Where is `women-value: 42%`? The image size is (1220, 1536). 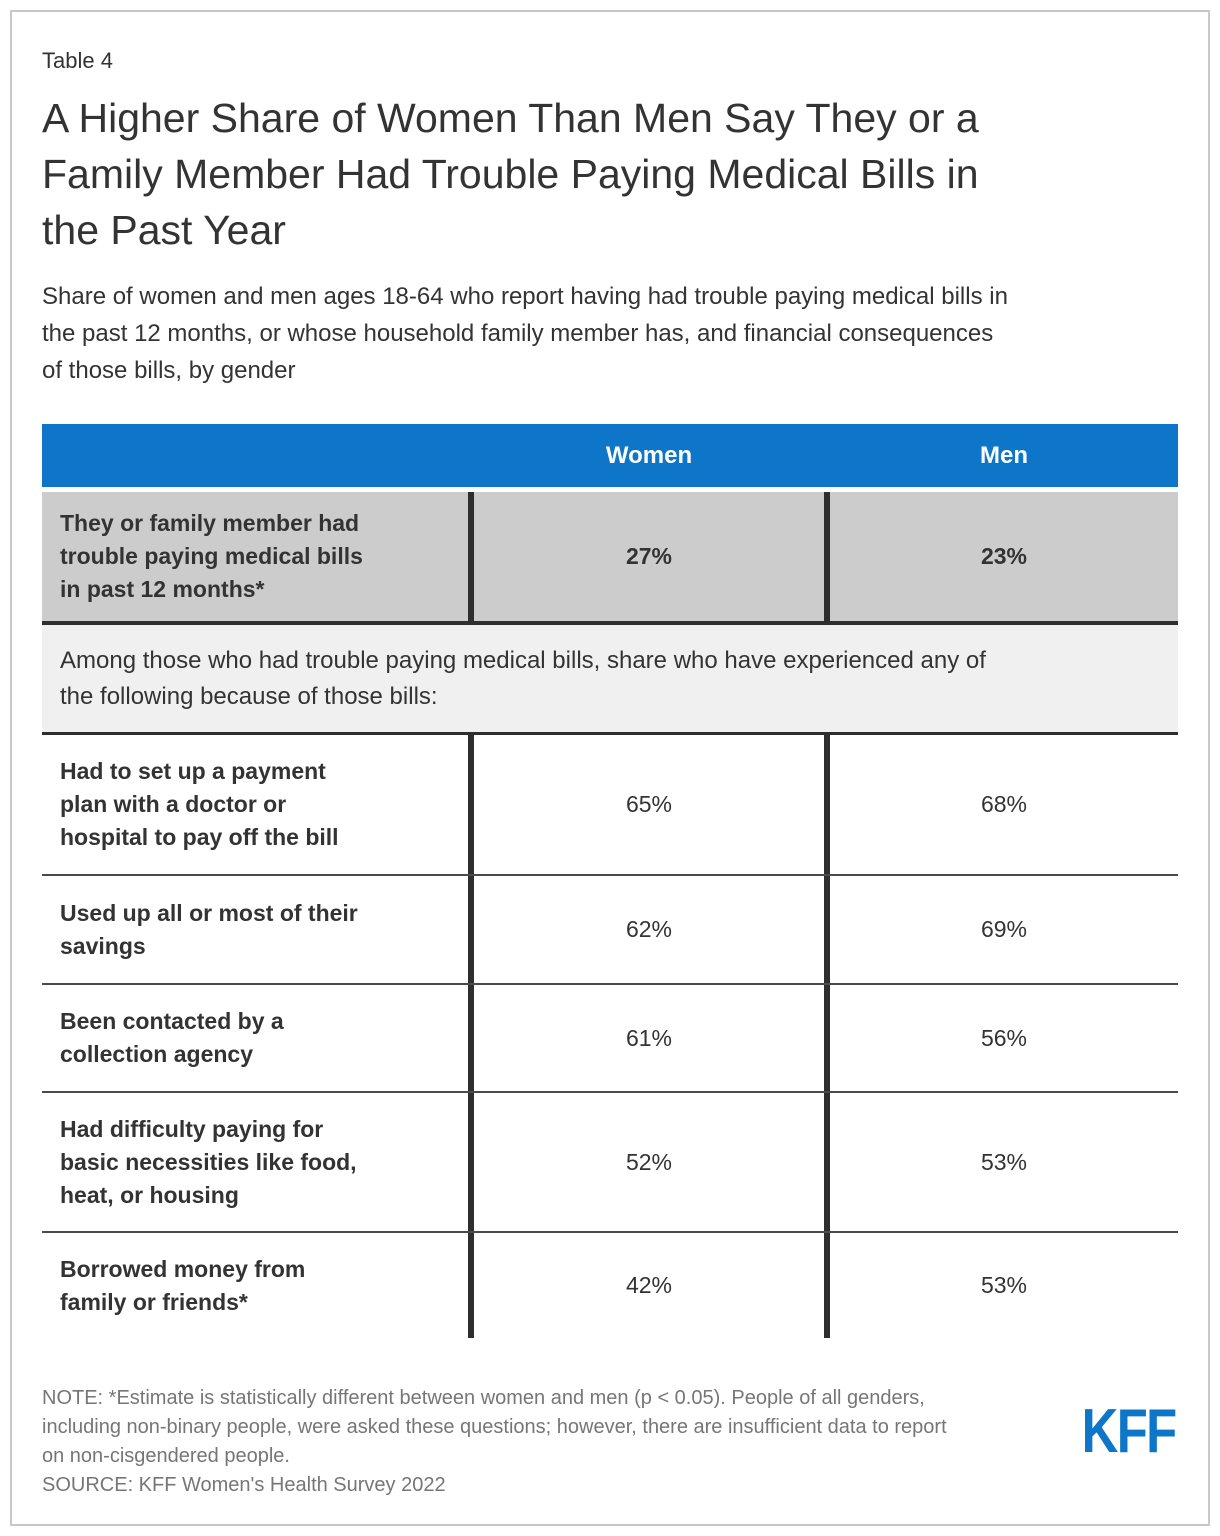 women-value: 42% is located at coordinates (649, 1285).